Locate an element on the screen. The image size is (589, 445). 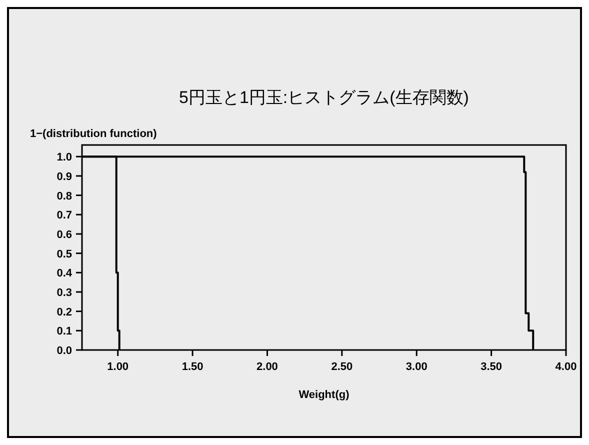
y-tick-label: 0.6 is located at coordinates (64, 234).